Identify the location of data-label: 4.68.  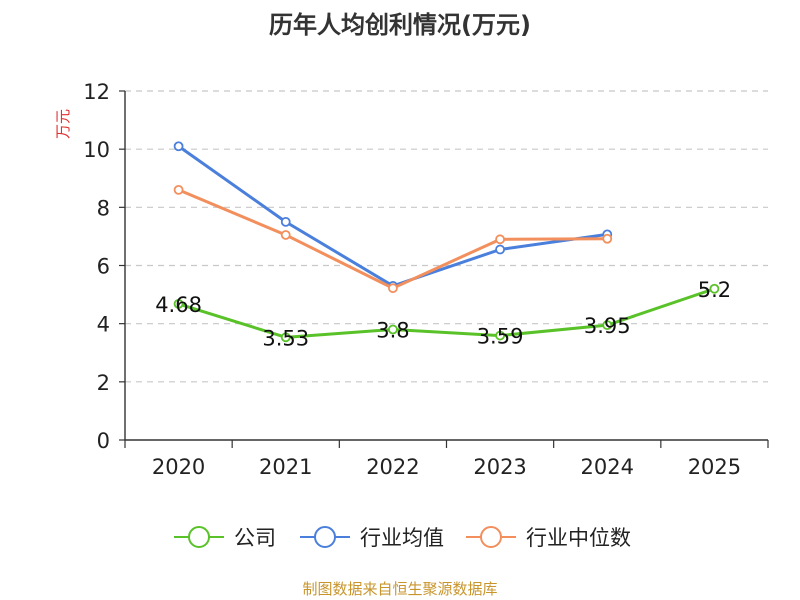
(178, 305).